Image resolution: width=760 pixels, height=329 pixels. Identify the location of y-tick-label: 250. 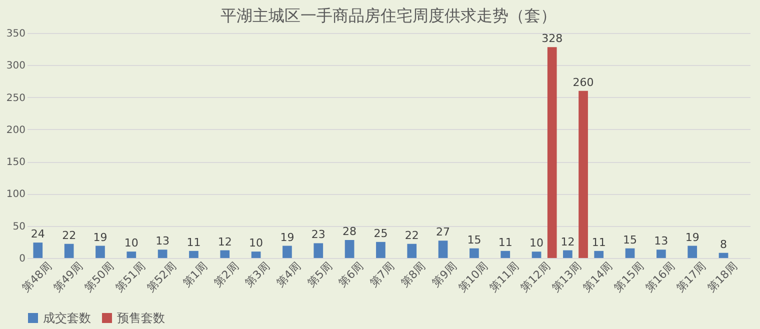
(16, 98).